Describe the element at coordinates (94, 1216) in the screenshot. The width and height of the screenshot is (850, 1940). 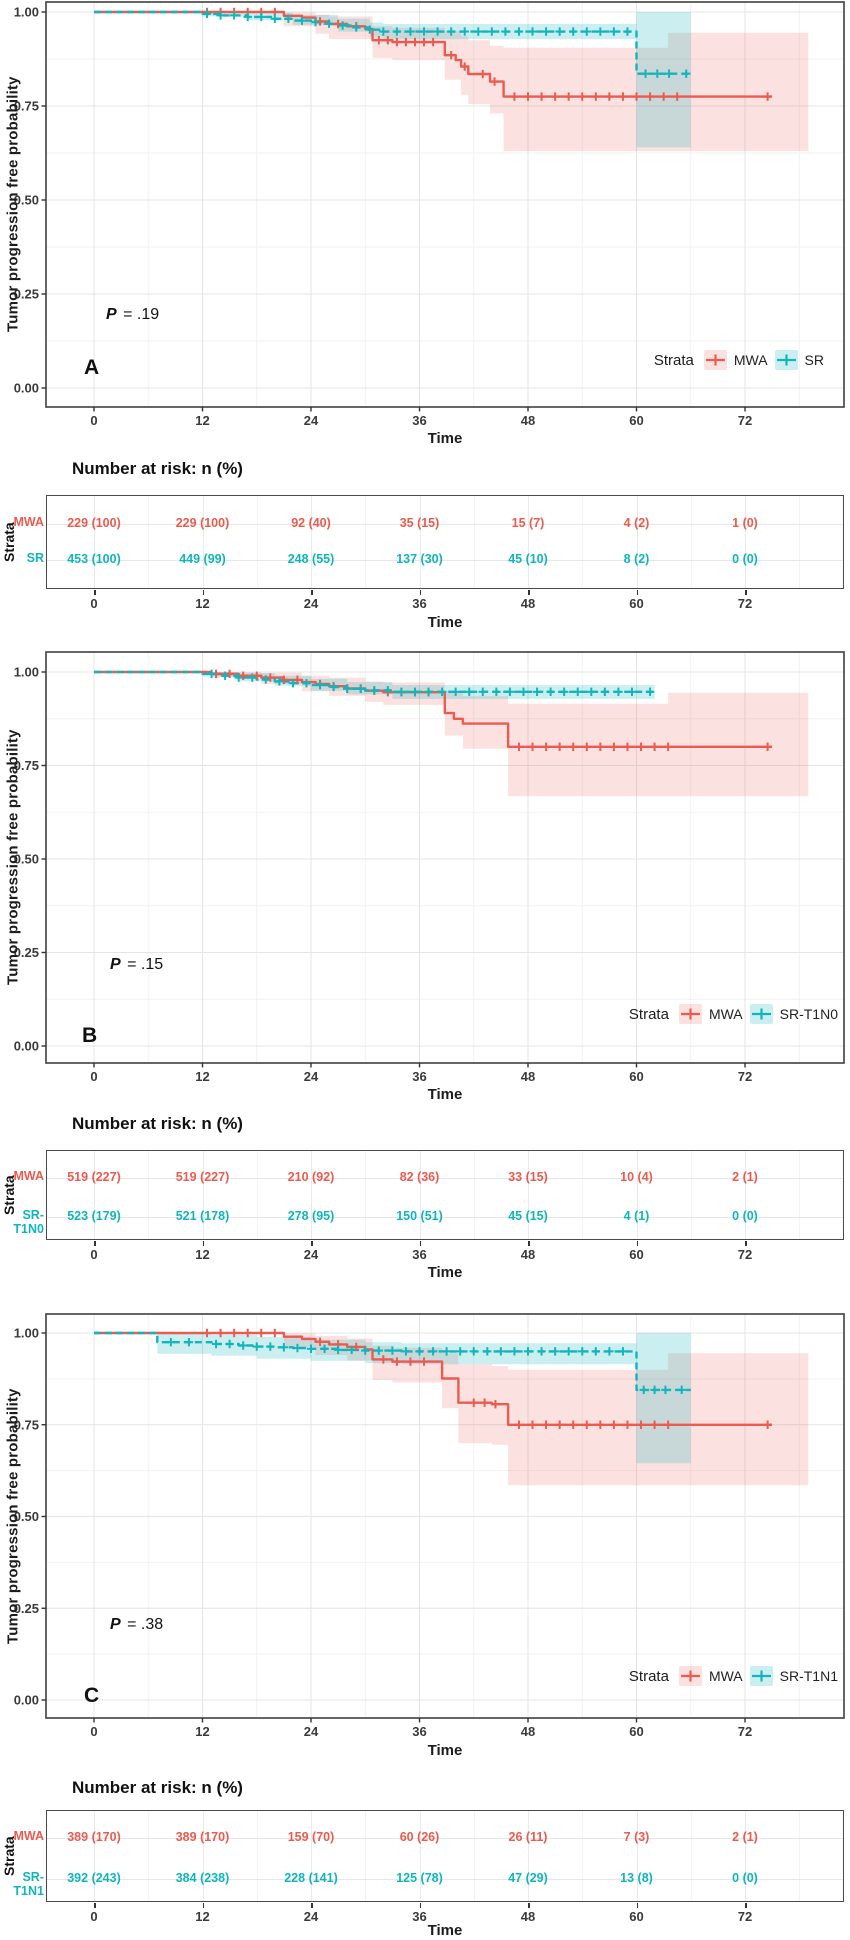
I see `risk-count: 523 (179)` at that location.